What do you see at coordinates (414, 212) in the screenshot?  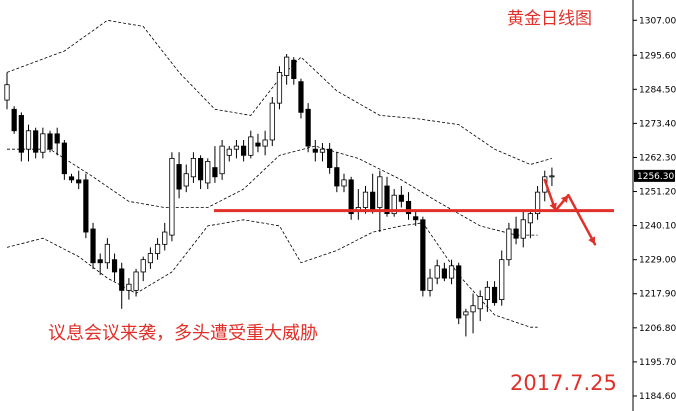 I see `annotation-overlay` at bounding box center [414, 212].